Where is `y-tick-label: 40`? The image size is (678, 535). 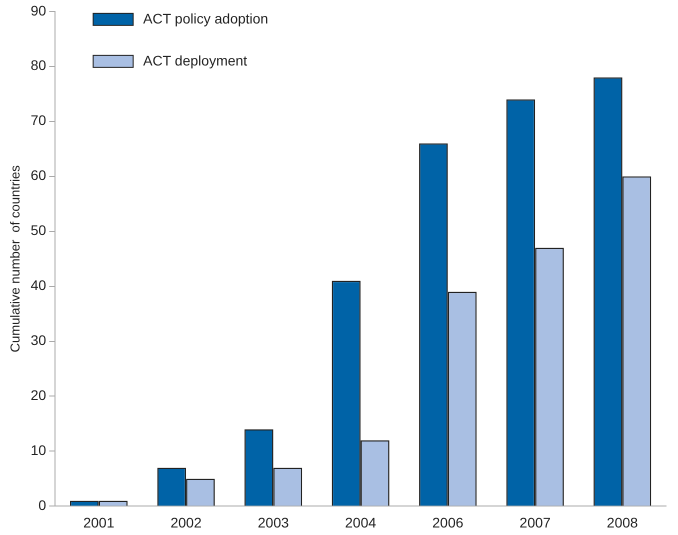
y-tick-label: 40 is located at coordinates (38, 285).